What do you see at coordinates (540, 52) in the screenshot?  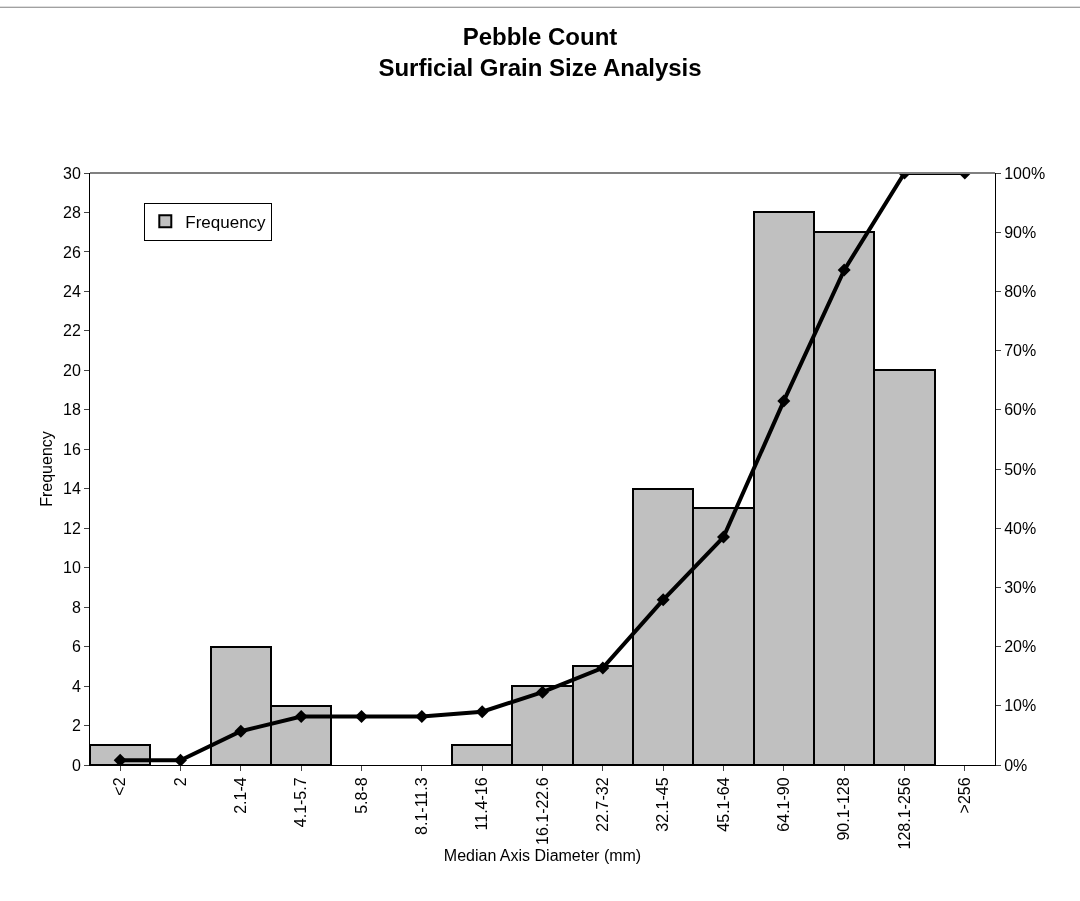 I see `chart-title: Pebble Count Surficial Grain Size Analysis` at bounding box center [540, 52].